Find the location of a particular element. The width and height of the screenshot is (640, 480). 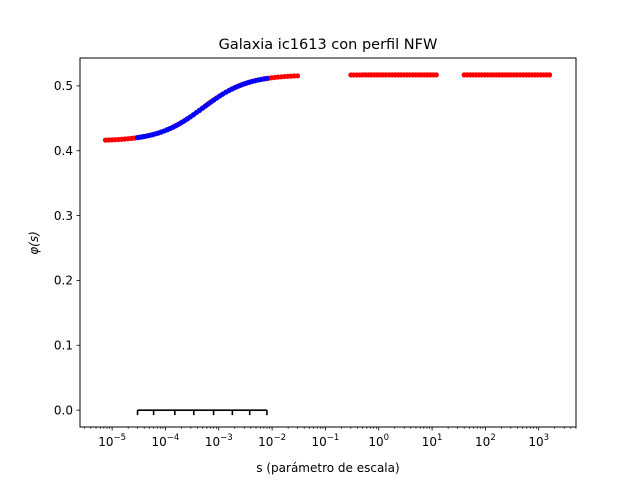

x-tick-label: 10⁰ is located at coordinates (378, 441).